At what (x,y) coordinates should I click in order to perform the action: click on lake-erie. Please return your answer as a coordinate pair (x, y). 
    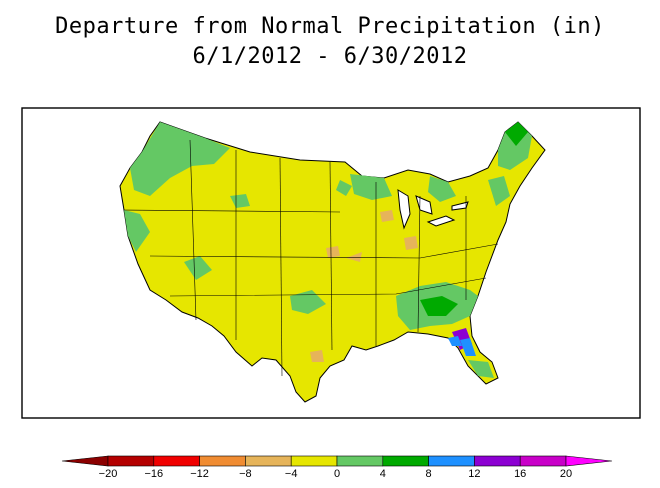
    Looking at the image, I should click on (441, 221).